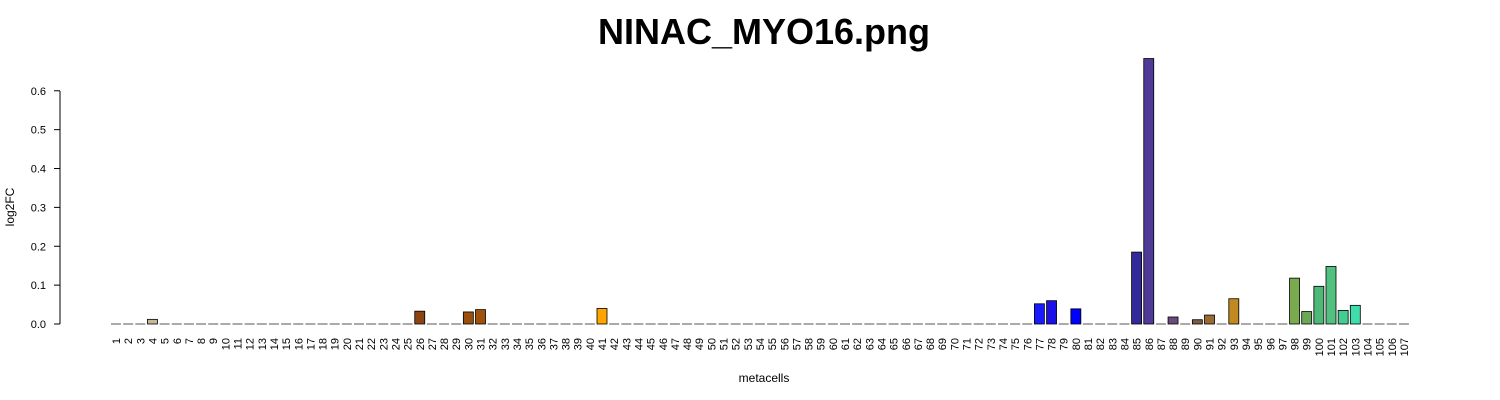 This screenshot has height=400, width=1500. What do you see at coordinates (652, 344) in the screenshot?
I see `x-tick-label: 45` at bounding box center [652, 344].